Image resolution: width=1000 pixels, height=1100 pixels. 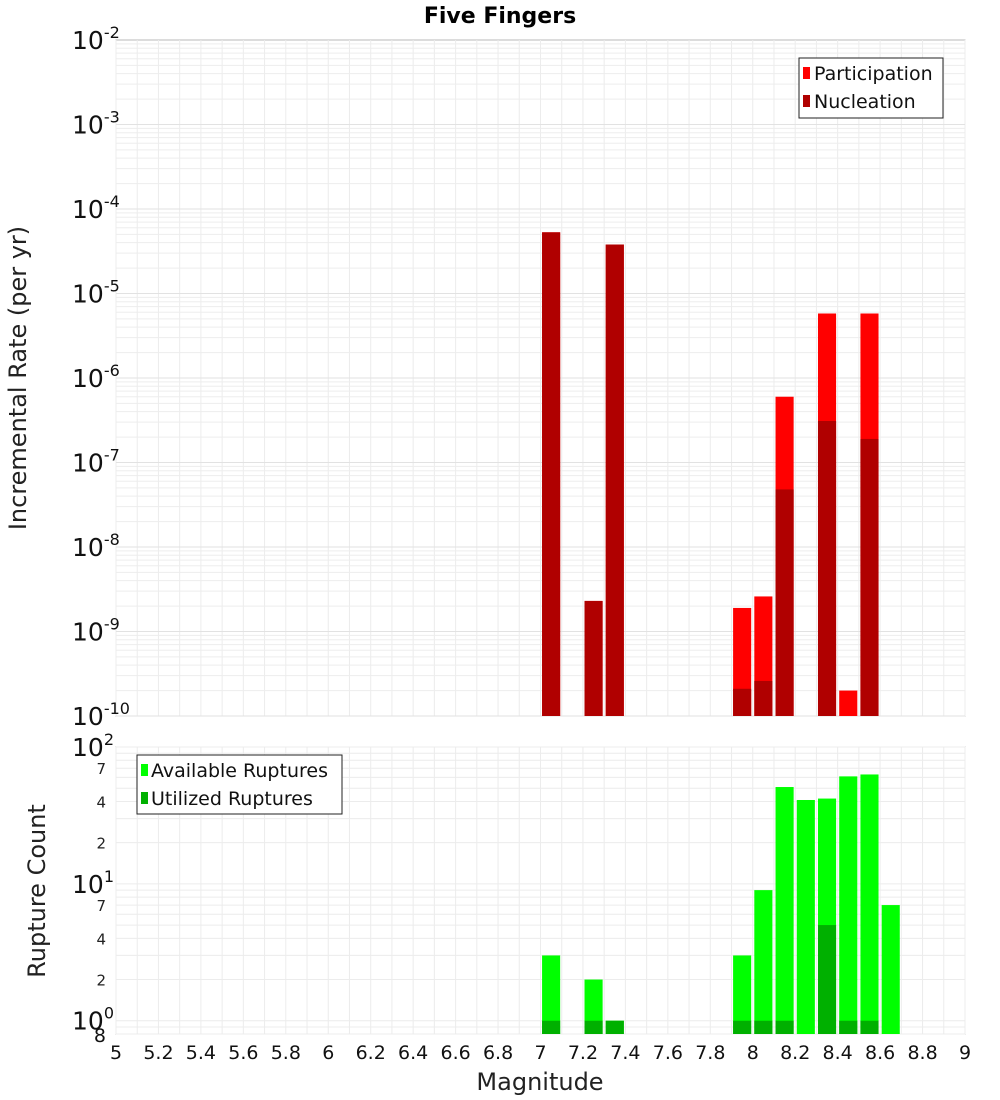 I want to click on top-y-tick-label: 10⁻⁹, so click(x=96, y=631).